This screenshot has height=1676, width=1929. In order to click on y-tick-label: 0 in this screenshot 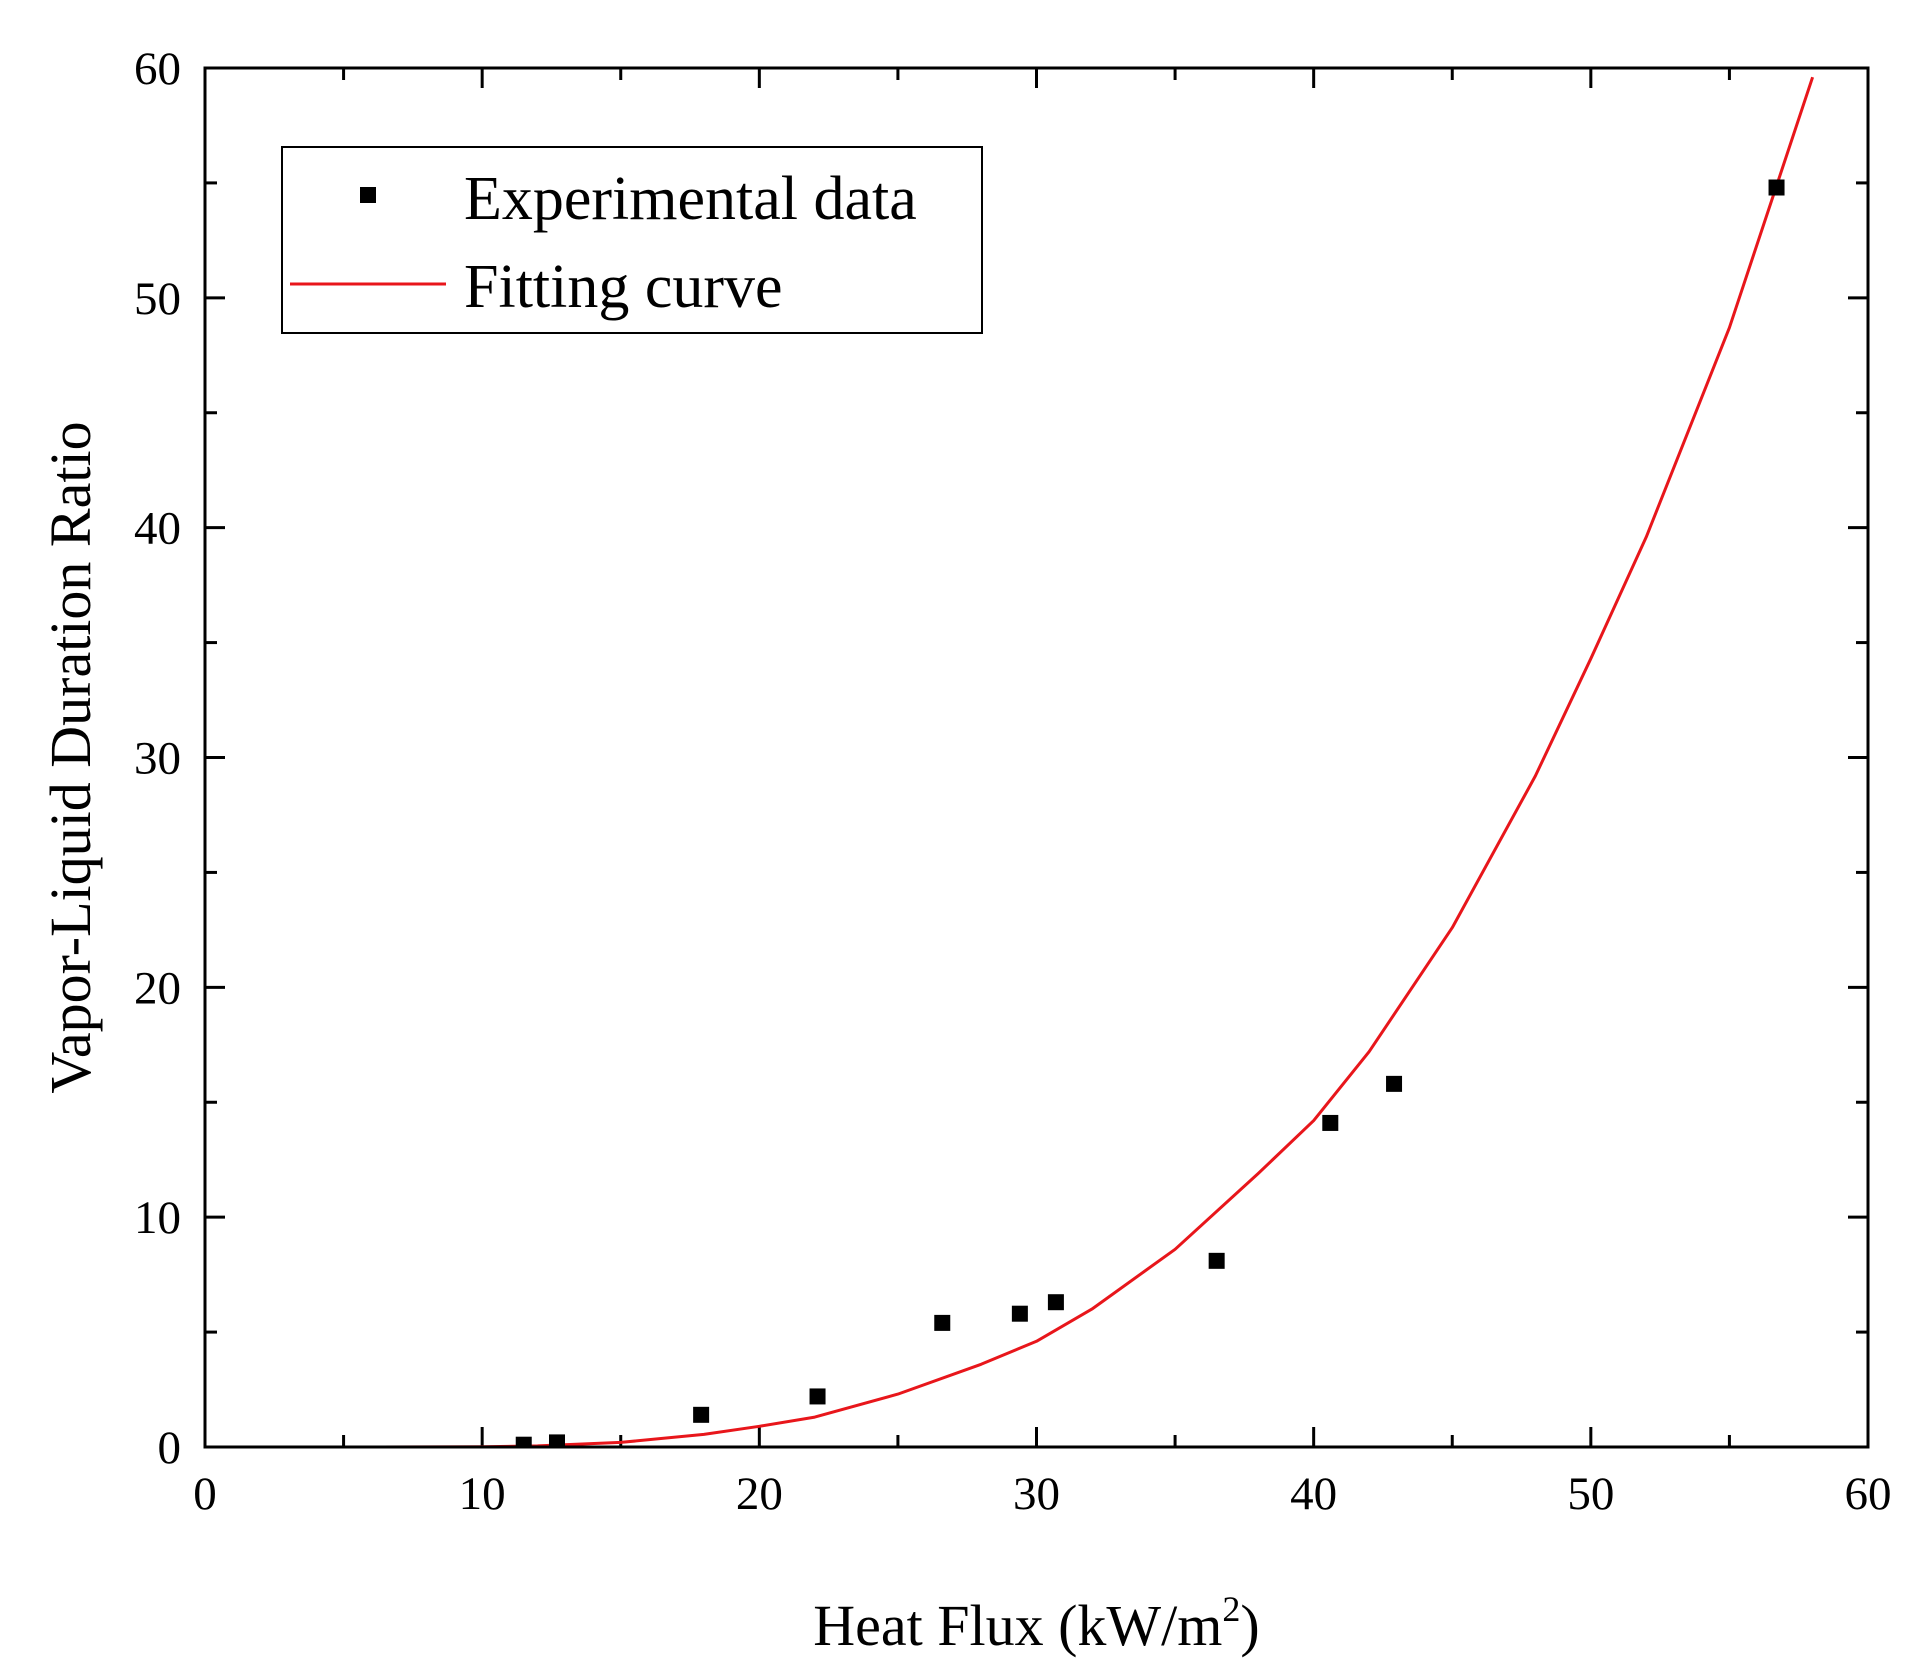, I will do `click(170, 1448)`.